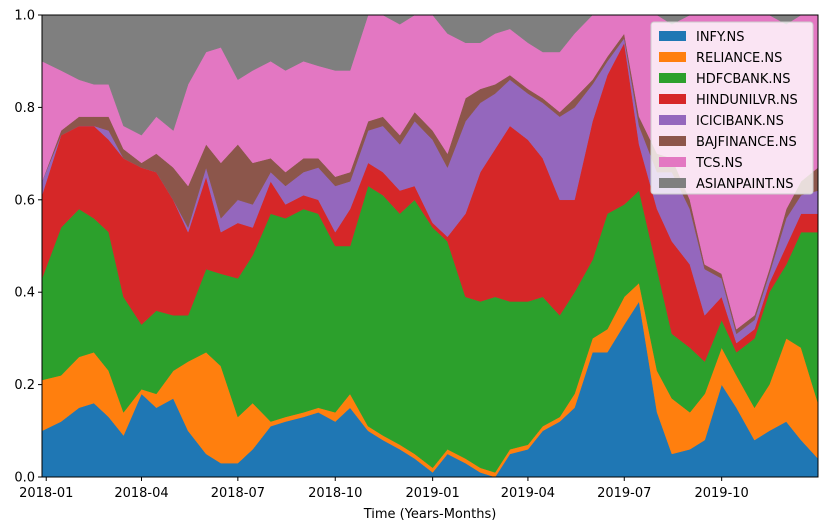  What do you see at coordinates (528, 493) in the screenshot?
I see `x-tick-label: 2019-04` at bounding box center [528, 493].